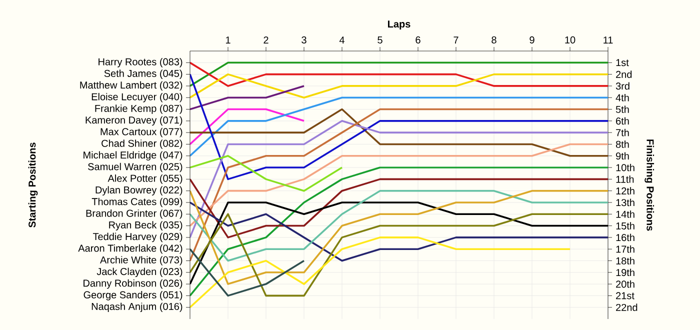 The image size is (700, 330). What do you see at coordinates (622, 156) in the screenshot?
I see `y-tick-label: 9th` at bounding box center [622, 156].